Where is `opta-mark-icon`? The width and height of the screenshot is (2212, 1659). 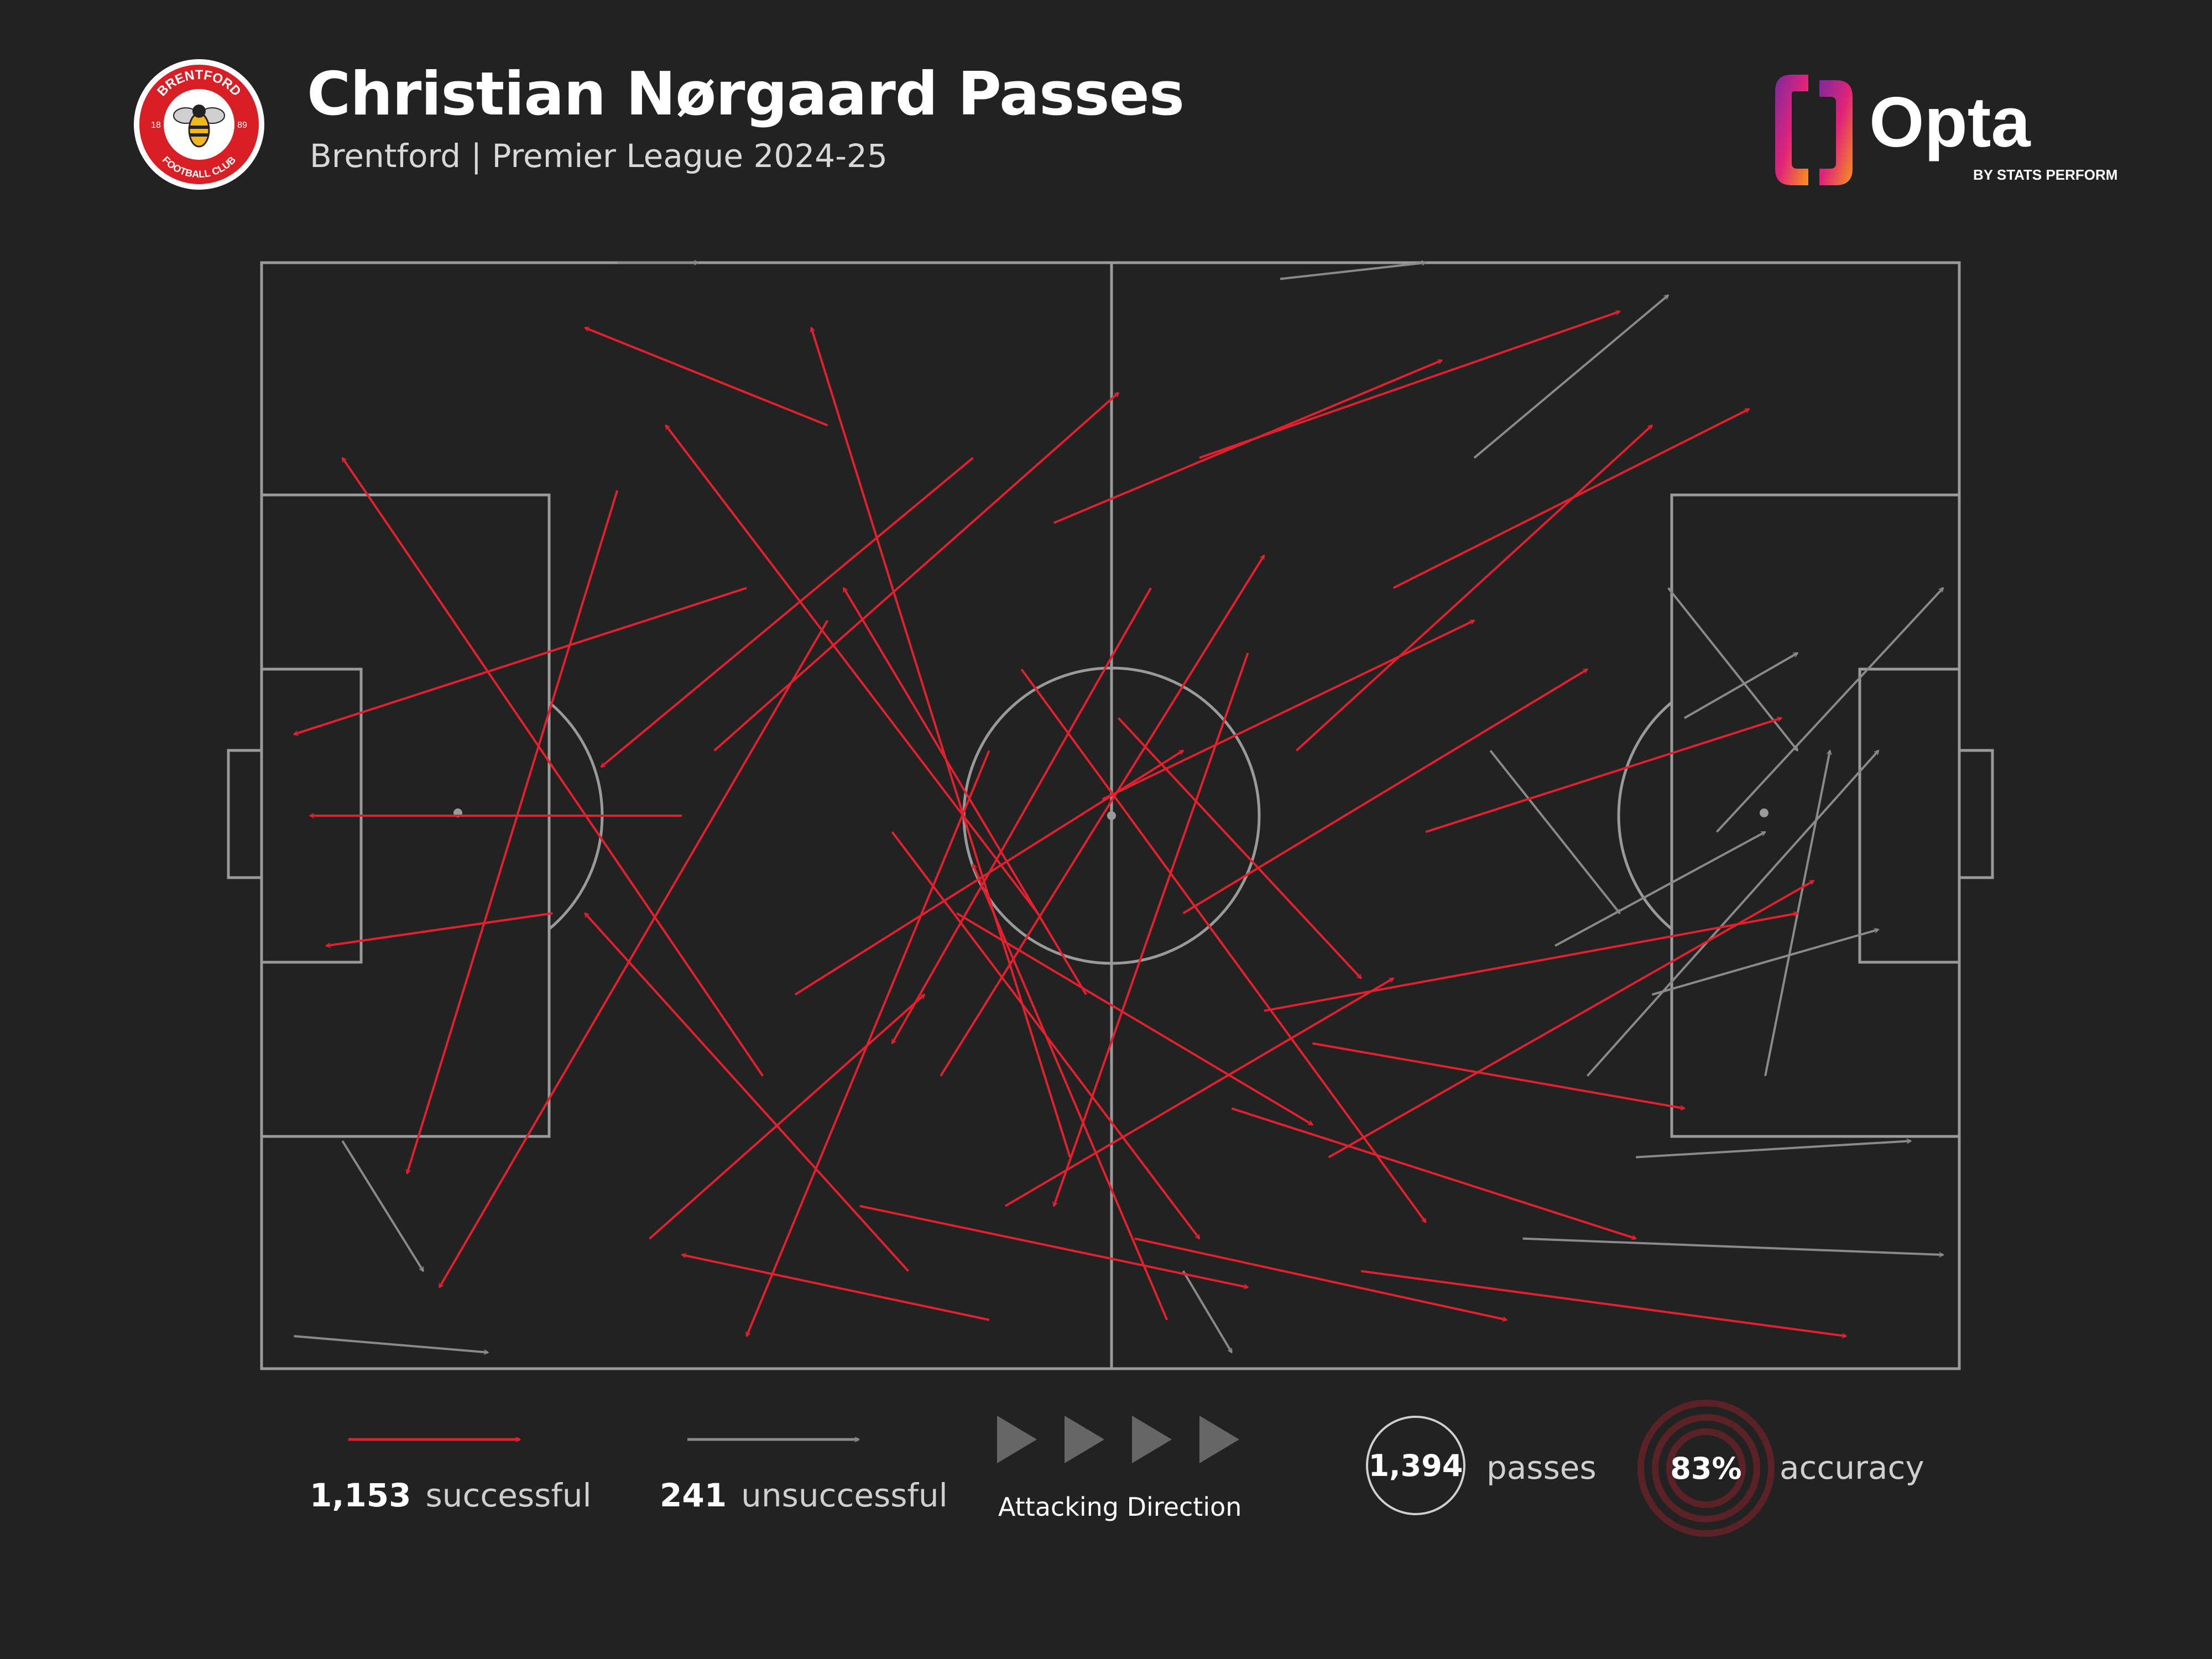 opta-mark-icon is located at coordinates (1814, 130).